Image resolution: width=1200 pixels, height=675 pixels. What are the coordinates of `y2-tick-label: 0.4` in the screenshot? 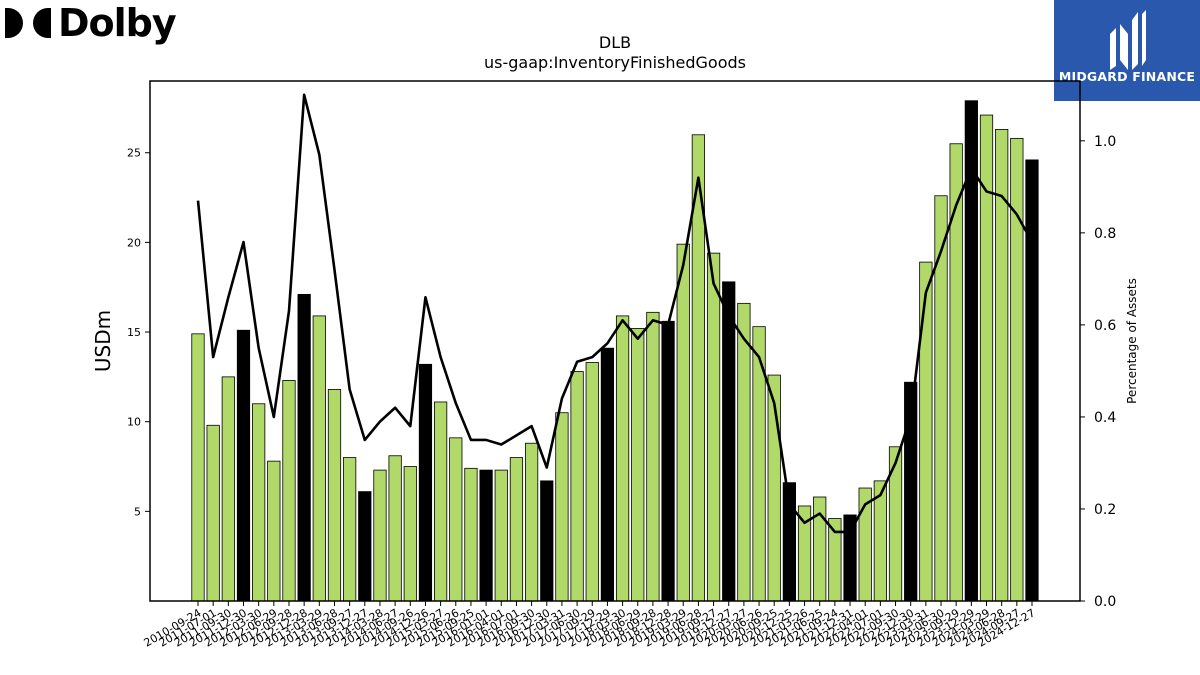 It's located at (1105, 418).